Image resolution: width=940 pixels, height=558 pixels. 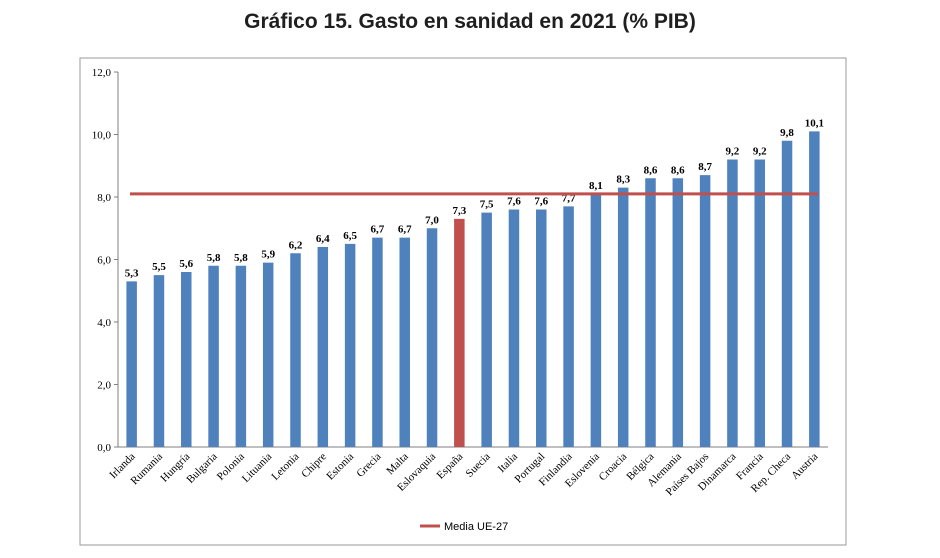 What do you see at coordinates (476, 527) in the screenshot?
I see `legend-label: Media UE-27` at bounding box center [476, 527].